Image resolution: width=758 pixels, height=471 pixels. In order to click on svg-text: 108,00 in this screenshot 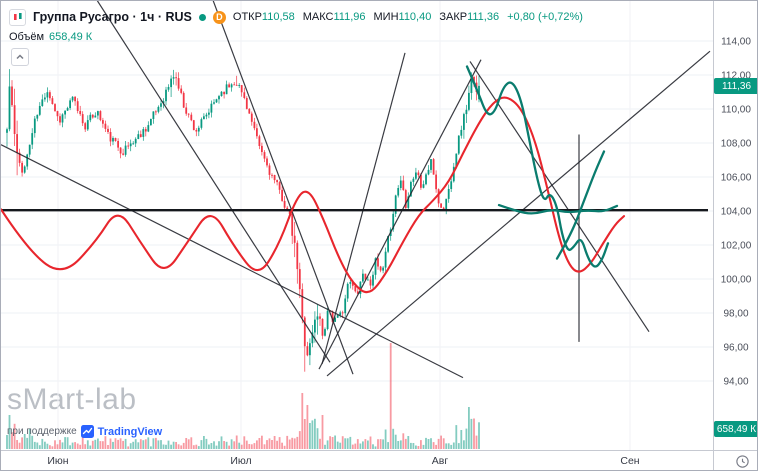, I will do `click(736, 144)`.